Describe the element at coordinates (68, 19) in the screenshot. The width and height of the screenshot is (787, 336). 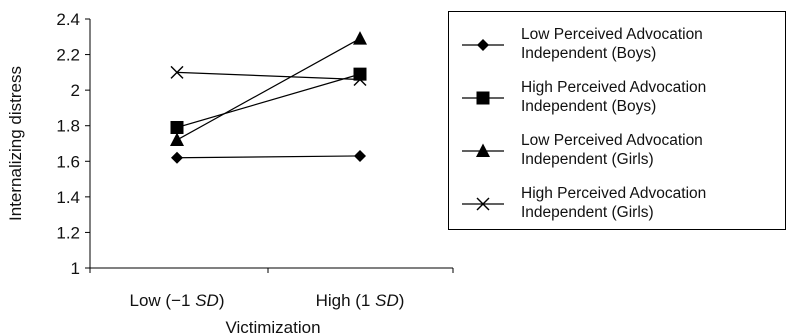
I see `y-tick-label: 2.4` at that location.